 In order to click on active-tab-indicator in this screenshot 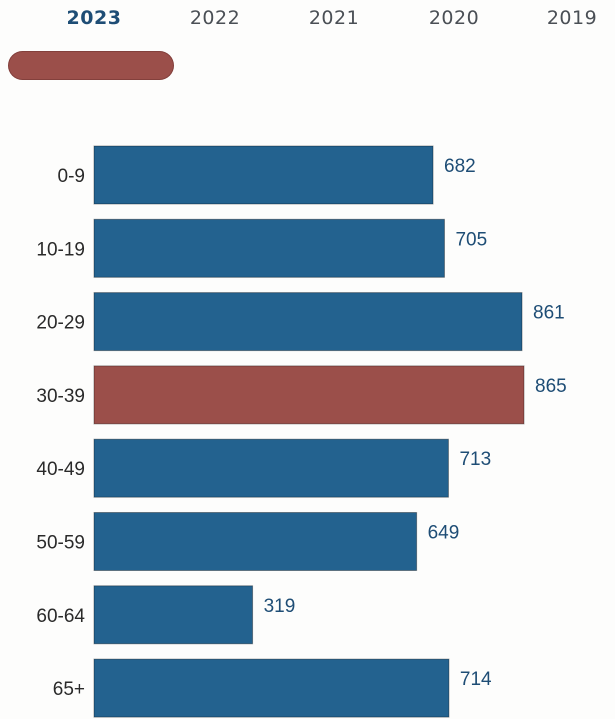, I will do `click(91, 65)`.